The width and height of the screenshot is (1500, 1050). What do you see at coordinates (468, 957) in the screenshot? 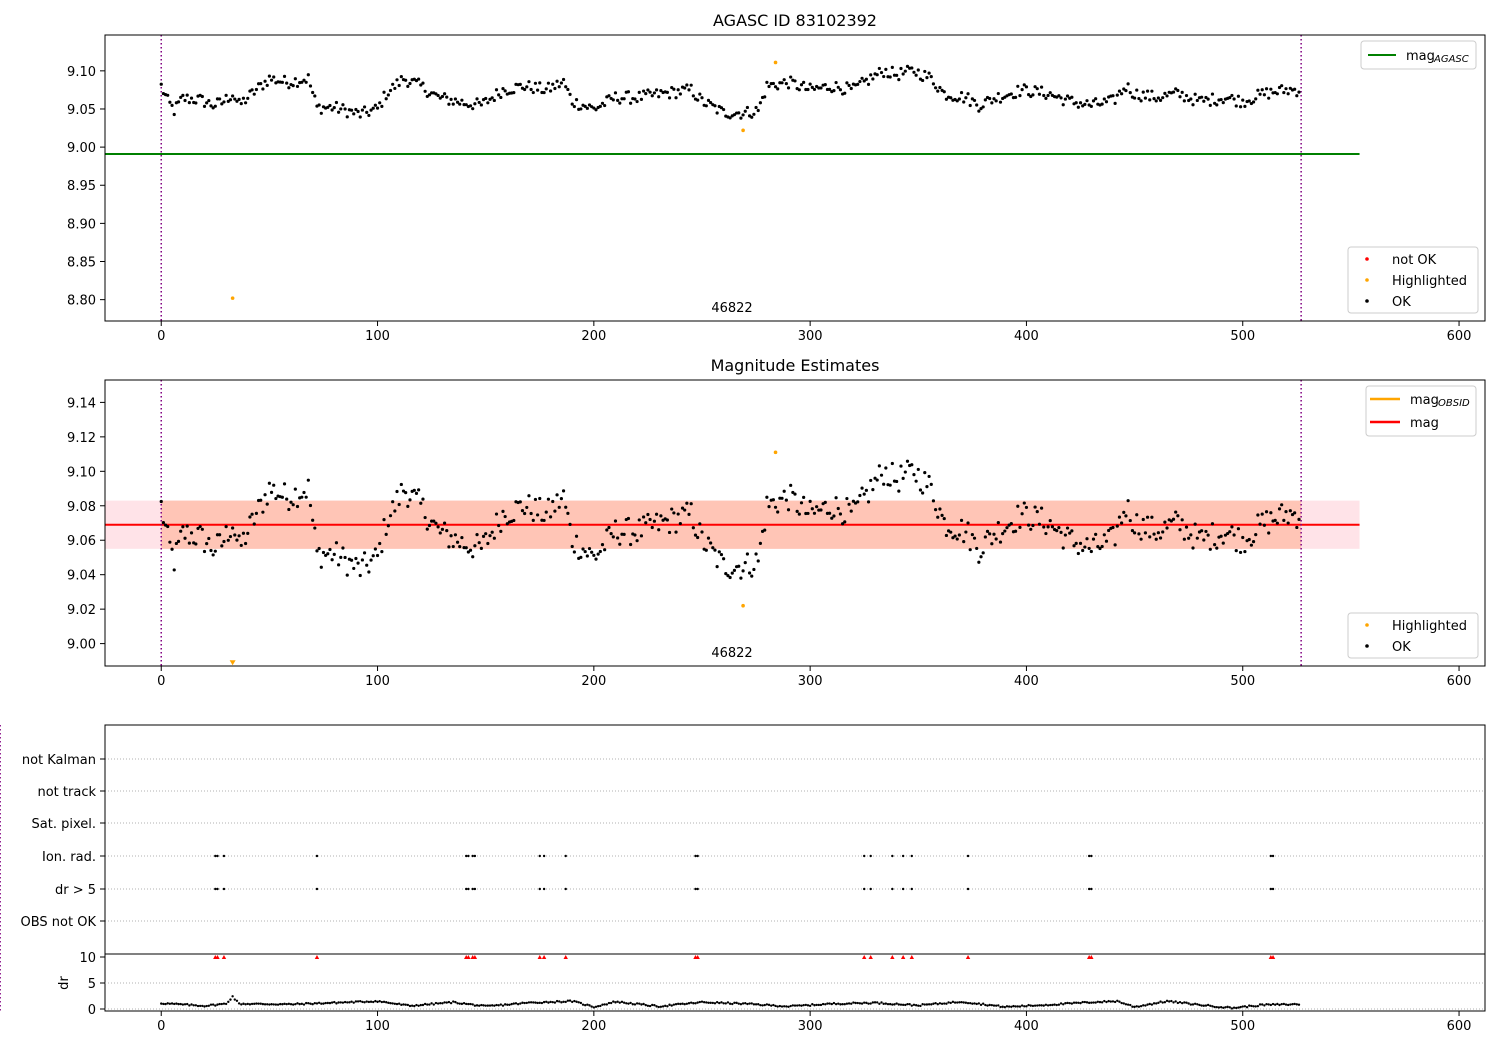
I see `dr-exceed-marker` at bounding box center [468, 957].